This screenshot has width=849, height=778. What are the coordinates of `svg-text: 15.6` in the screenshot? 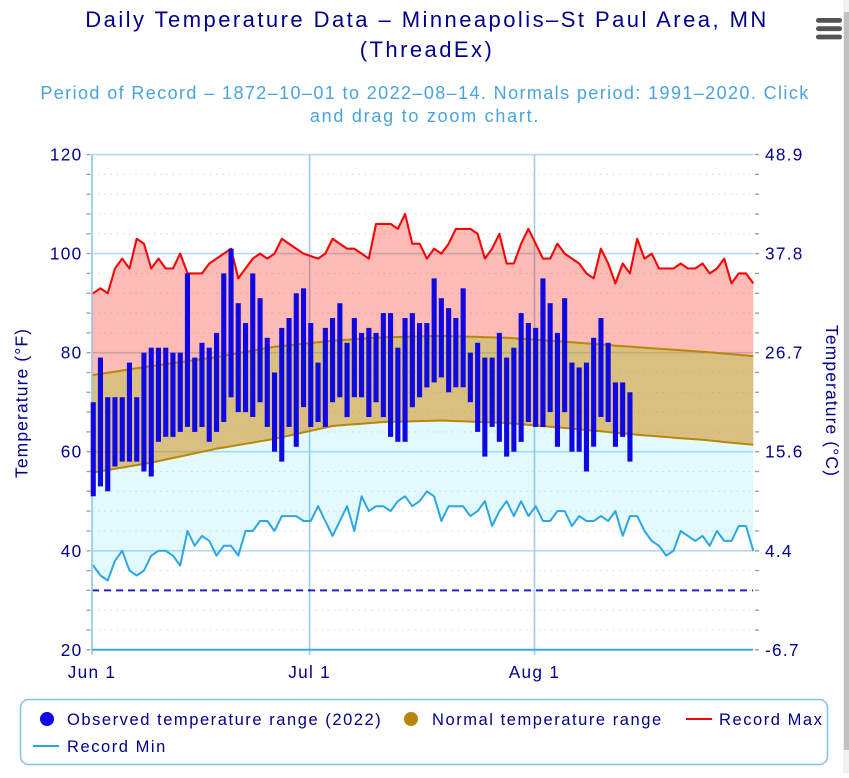 It's located at (784, 452).